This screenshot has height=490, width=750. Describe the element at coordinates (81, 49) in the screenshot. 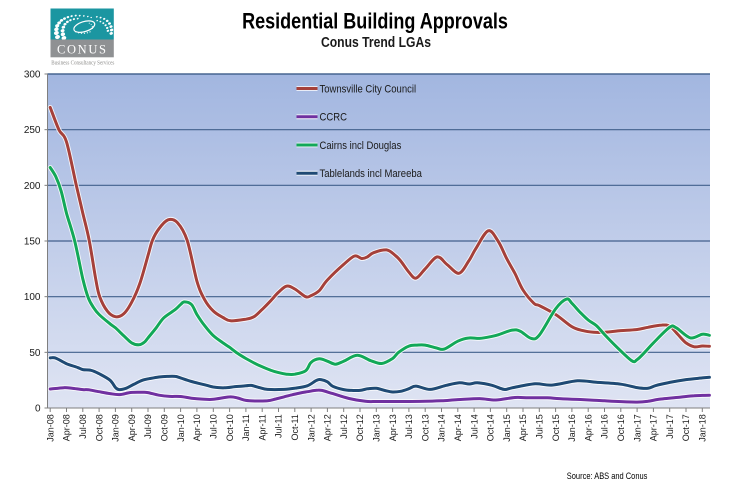

I see `svg-text: CONUS` at that location.